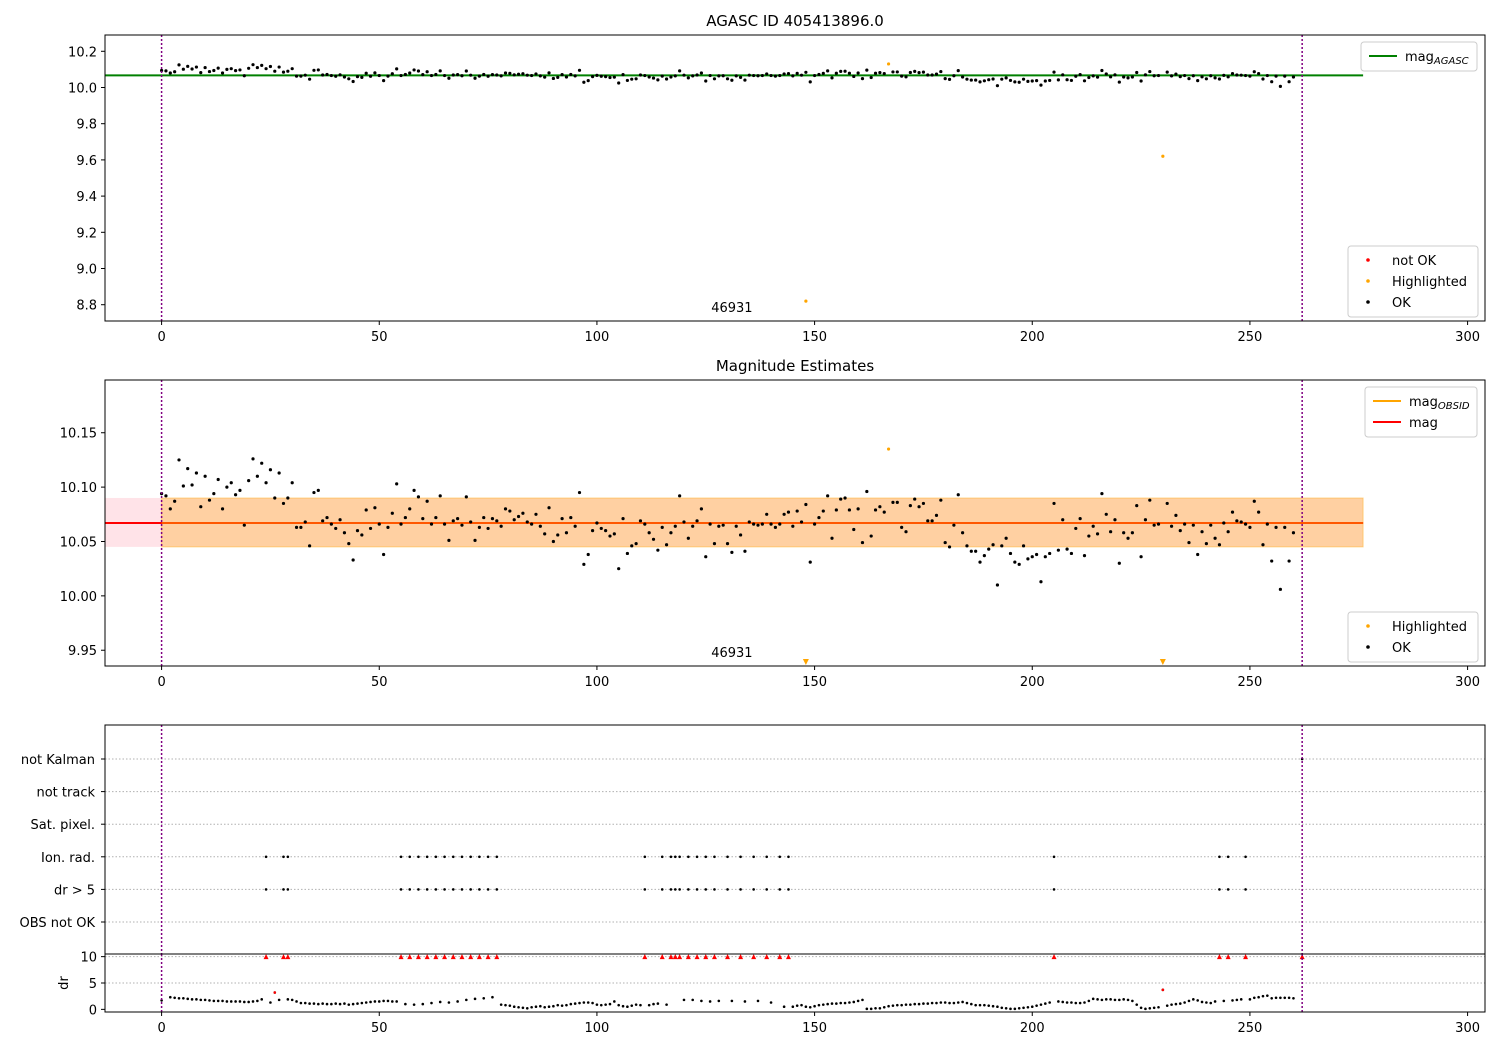 This screenshot has width=1500, height=1050. I want to click on x-tick-label: 100, so click(597, 682).